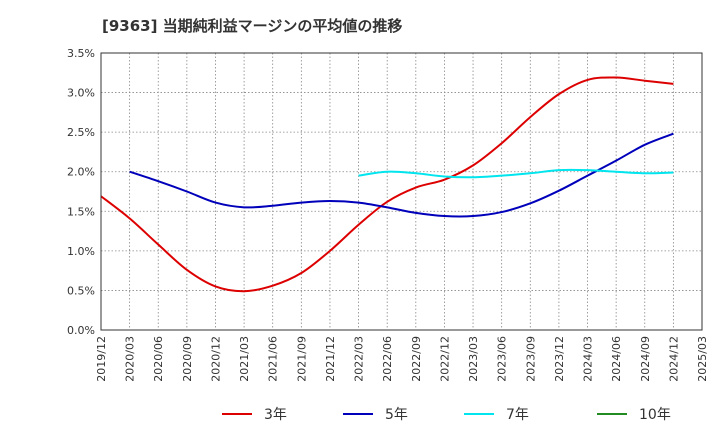  What do you see at coordinates (81, 330) in the screenshot?
I see `y-tick-label: 0.0%` at bounding box center [81, 330].